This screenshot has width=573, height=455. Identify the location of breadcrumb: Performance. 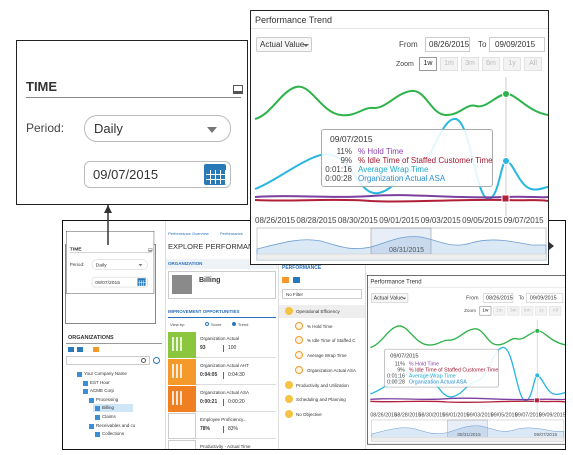
(231, 233).